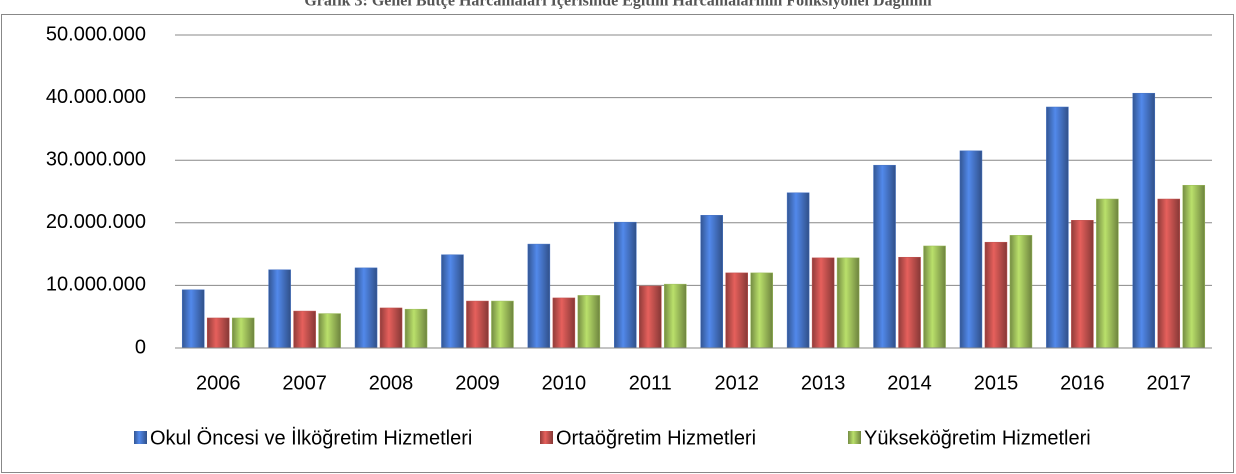 This screenshot has width=1236, height=474. Describe the element at coordinates (909, 383) in the screenshot. I see `x-tick-label: 2014` at that location.